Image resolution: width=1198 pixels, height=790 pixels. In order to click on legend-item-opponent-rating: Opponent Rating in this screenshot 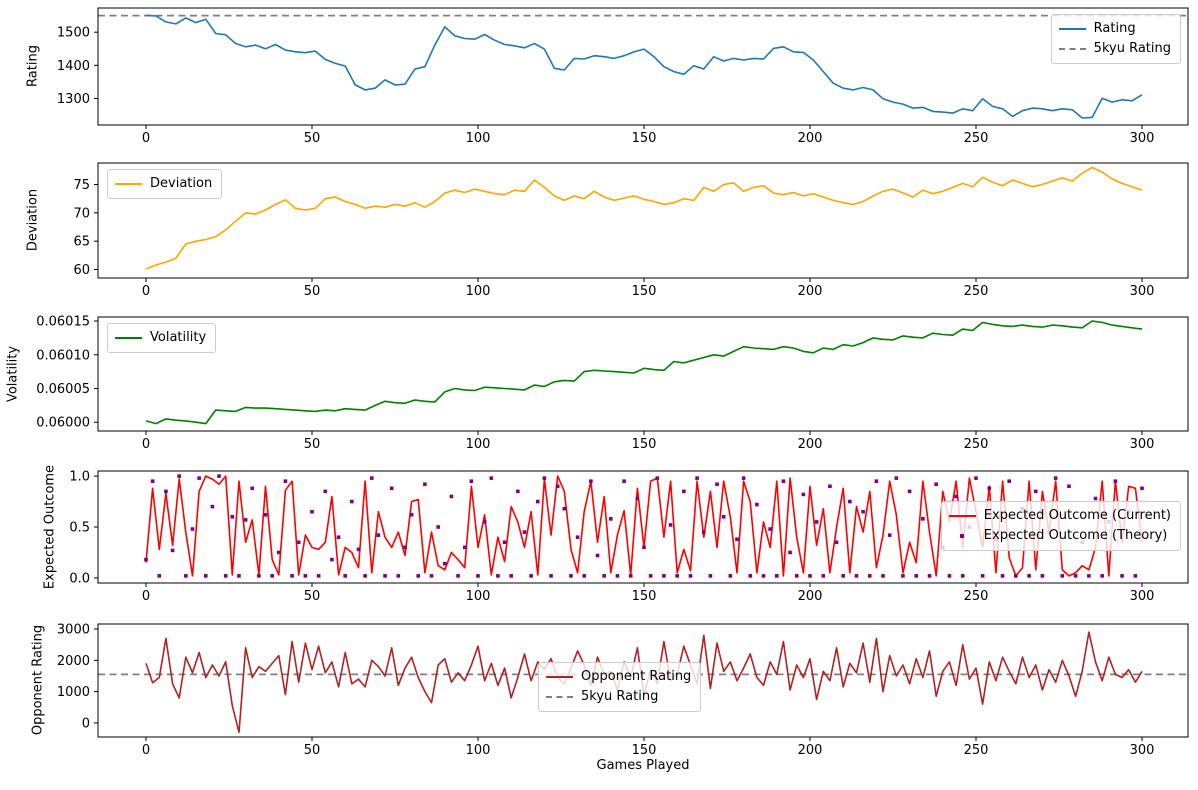, I will do `click(618, 677)`.